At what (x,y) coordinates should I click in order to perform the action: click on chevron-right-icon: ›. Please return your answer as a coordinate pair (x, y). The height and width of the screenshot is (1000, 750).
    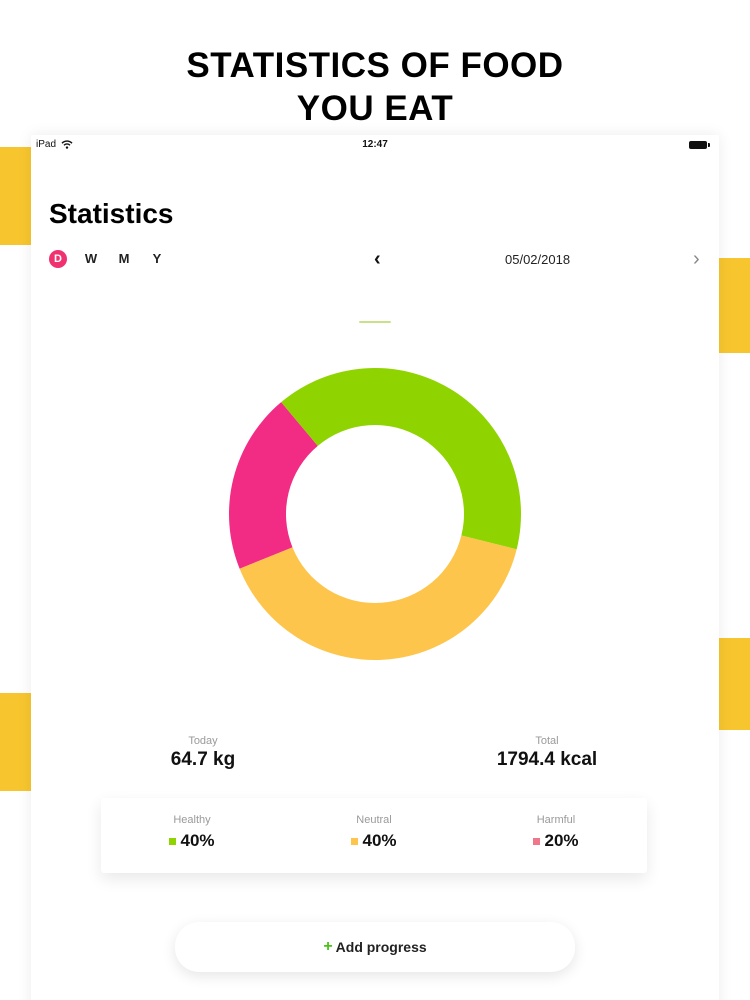
    Looking at the image, I should click on (696, 259).